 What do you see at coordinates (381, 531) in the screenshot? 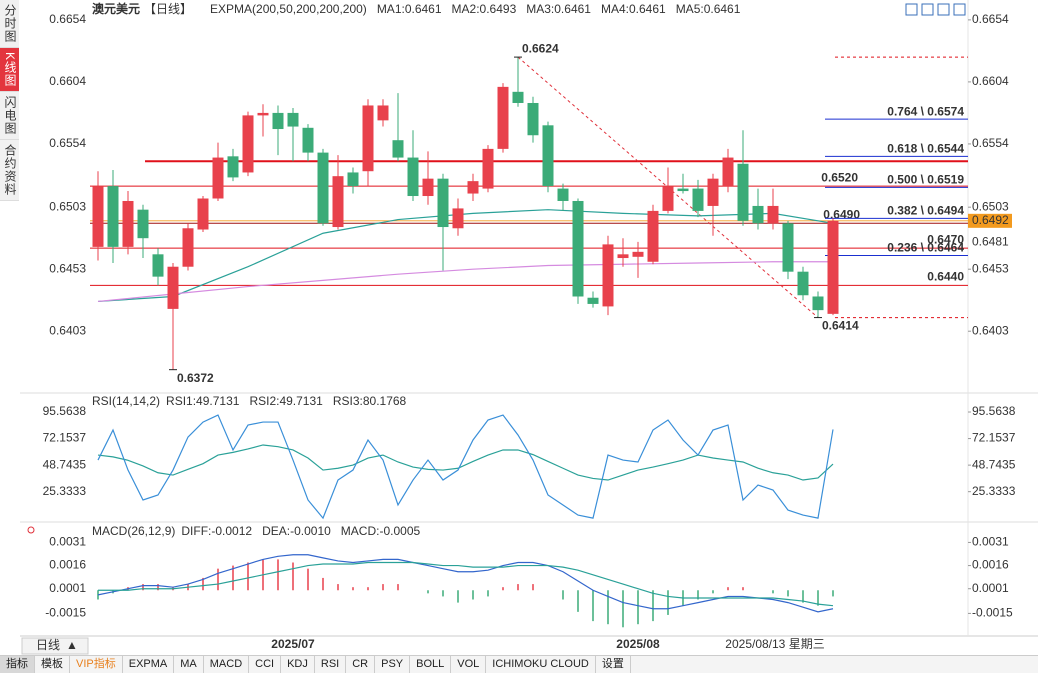
I see `legend-entry: MACD:-0.0005` at bounding box center [381, 531].